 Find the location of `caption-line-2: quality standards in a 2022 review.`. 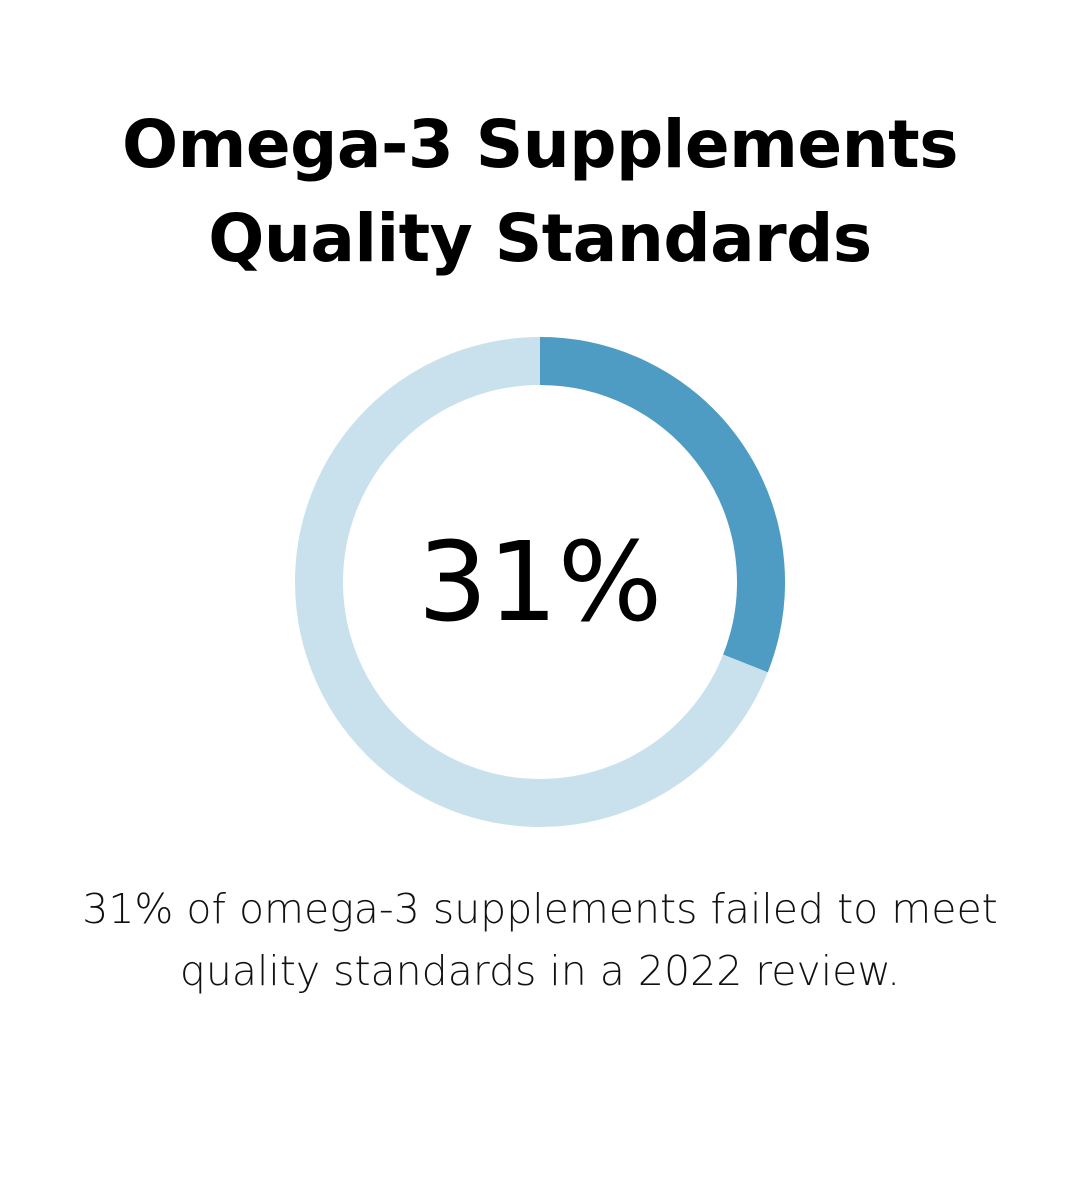

caption-line-2: quality standards in a 2022 review. is located at coordinates (540, 971).